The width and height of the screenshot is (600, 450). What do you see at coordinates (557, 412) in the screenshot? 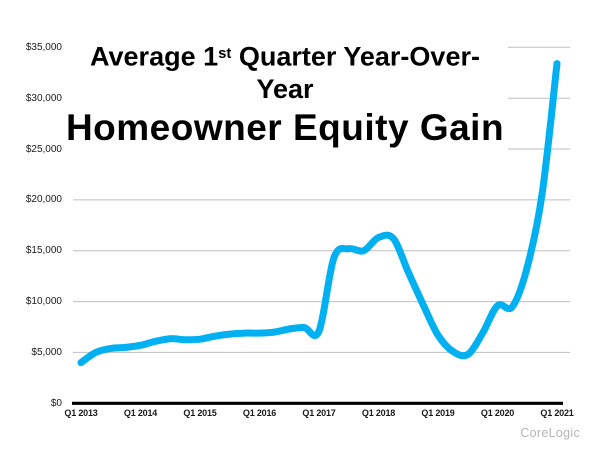
I see `x-axis-tick-label: Q1 2021` at bounding box center [557, 412].